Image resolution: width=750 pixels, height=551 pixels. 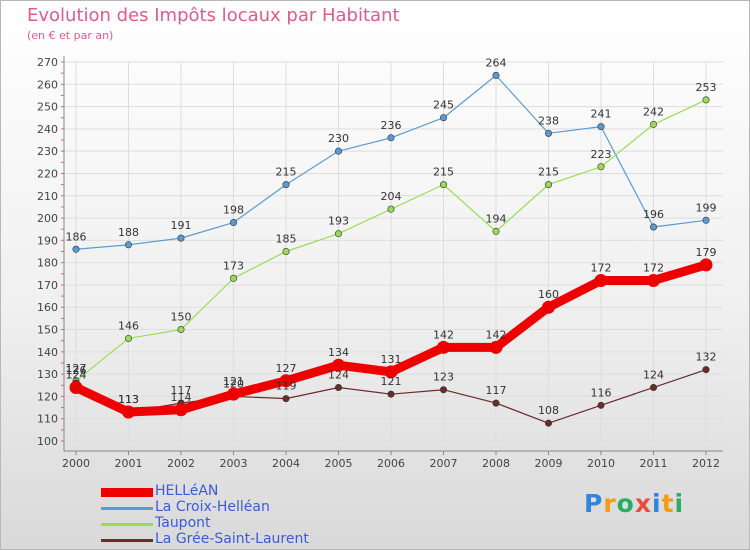 What do you see at coordinates (601, 154) in the screenshot?
I see `data-label: 223` at bounding box center [601, 154].